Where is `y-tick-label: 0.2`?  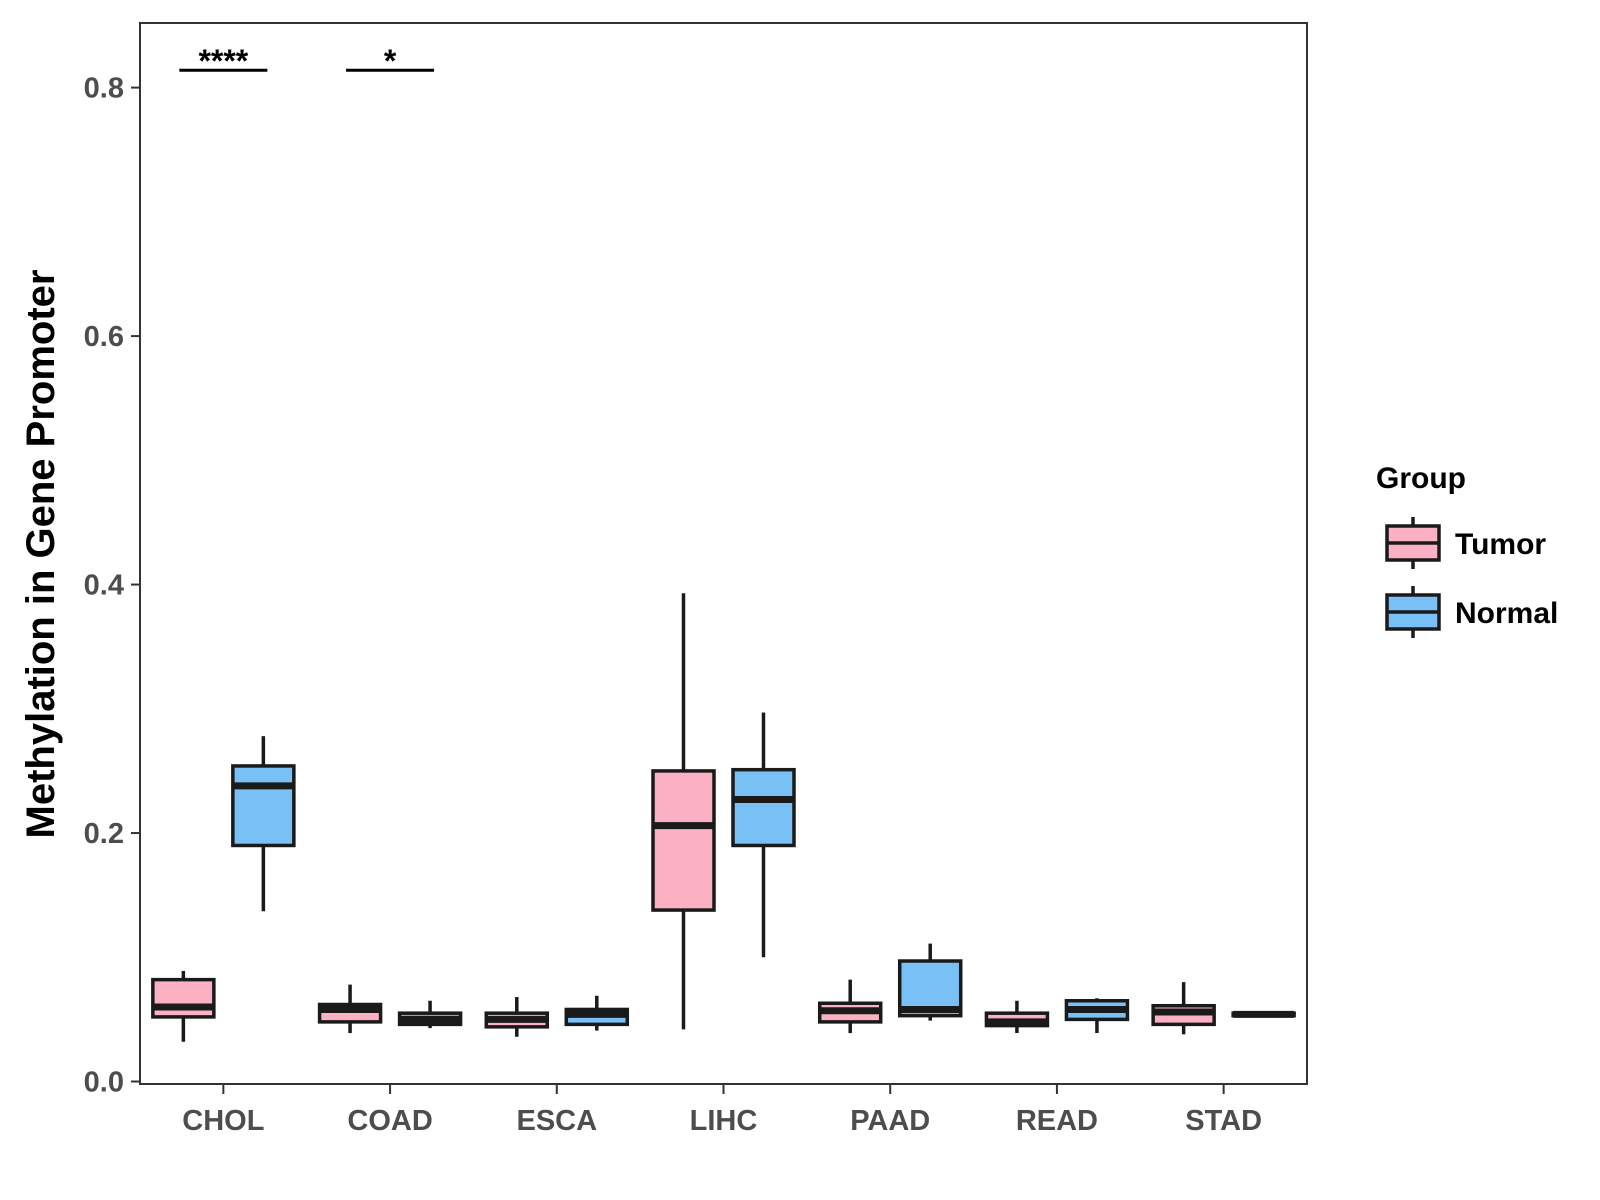
y-tick-label: 0.2 is located at coordinates (104, 834).